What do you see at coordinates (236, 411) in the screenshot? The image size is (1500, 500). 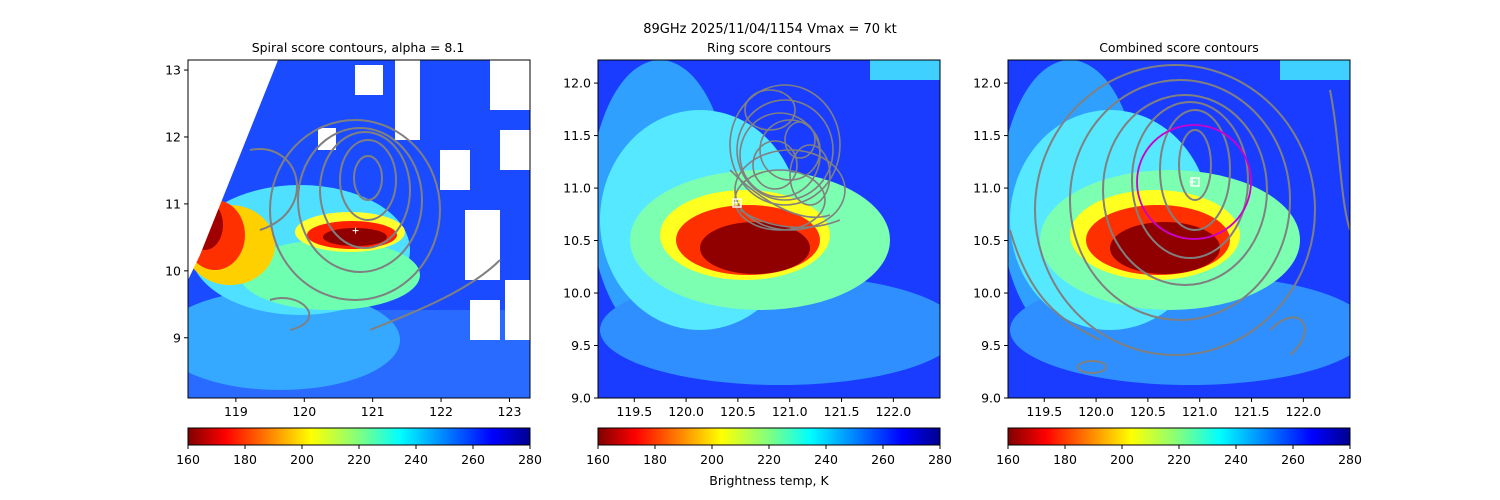 I see `x-tick-label: 119` at bounding box center [236, 411].